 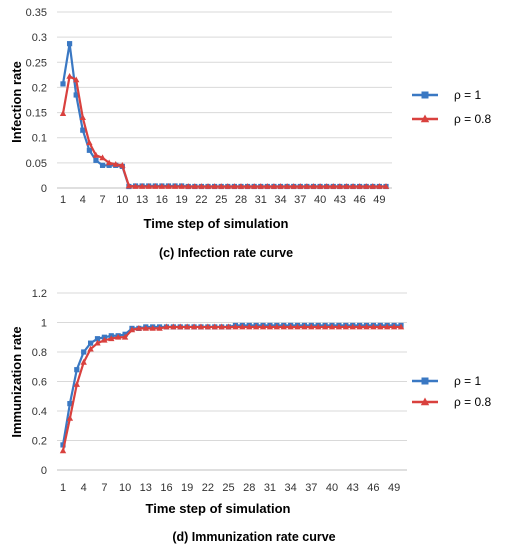 What do you see at coordinates (44, 471) in the screenshot?
I see `y-tick-label: 0` at bounding box center [44, 471].